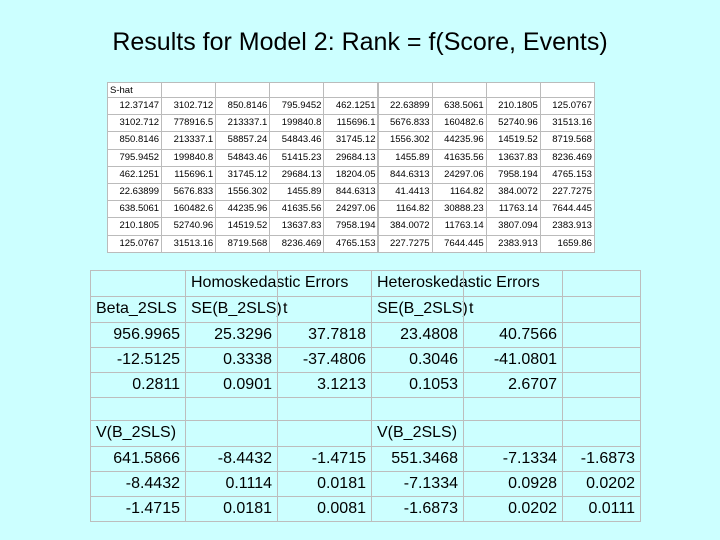 The width and height of the screenshot is (720, 540). Describe the element at coordinates (513, 385) in the screenshot. I see `estimate-value: 2.6707` at that location.